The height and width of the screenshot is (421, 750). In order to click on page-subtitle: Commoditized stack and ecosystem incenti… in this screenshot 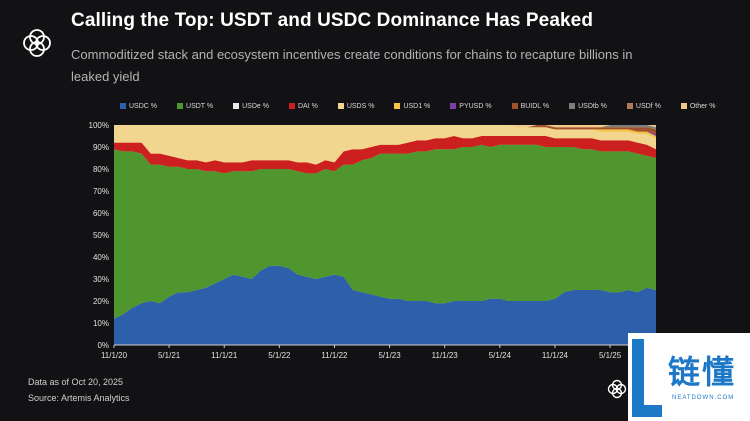, I will do `click(352, 65)`.